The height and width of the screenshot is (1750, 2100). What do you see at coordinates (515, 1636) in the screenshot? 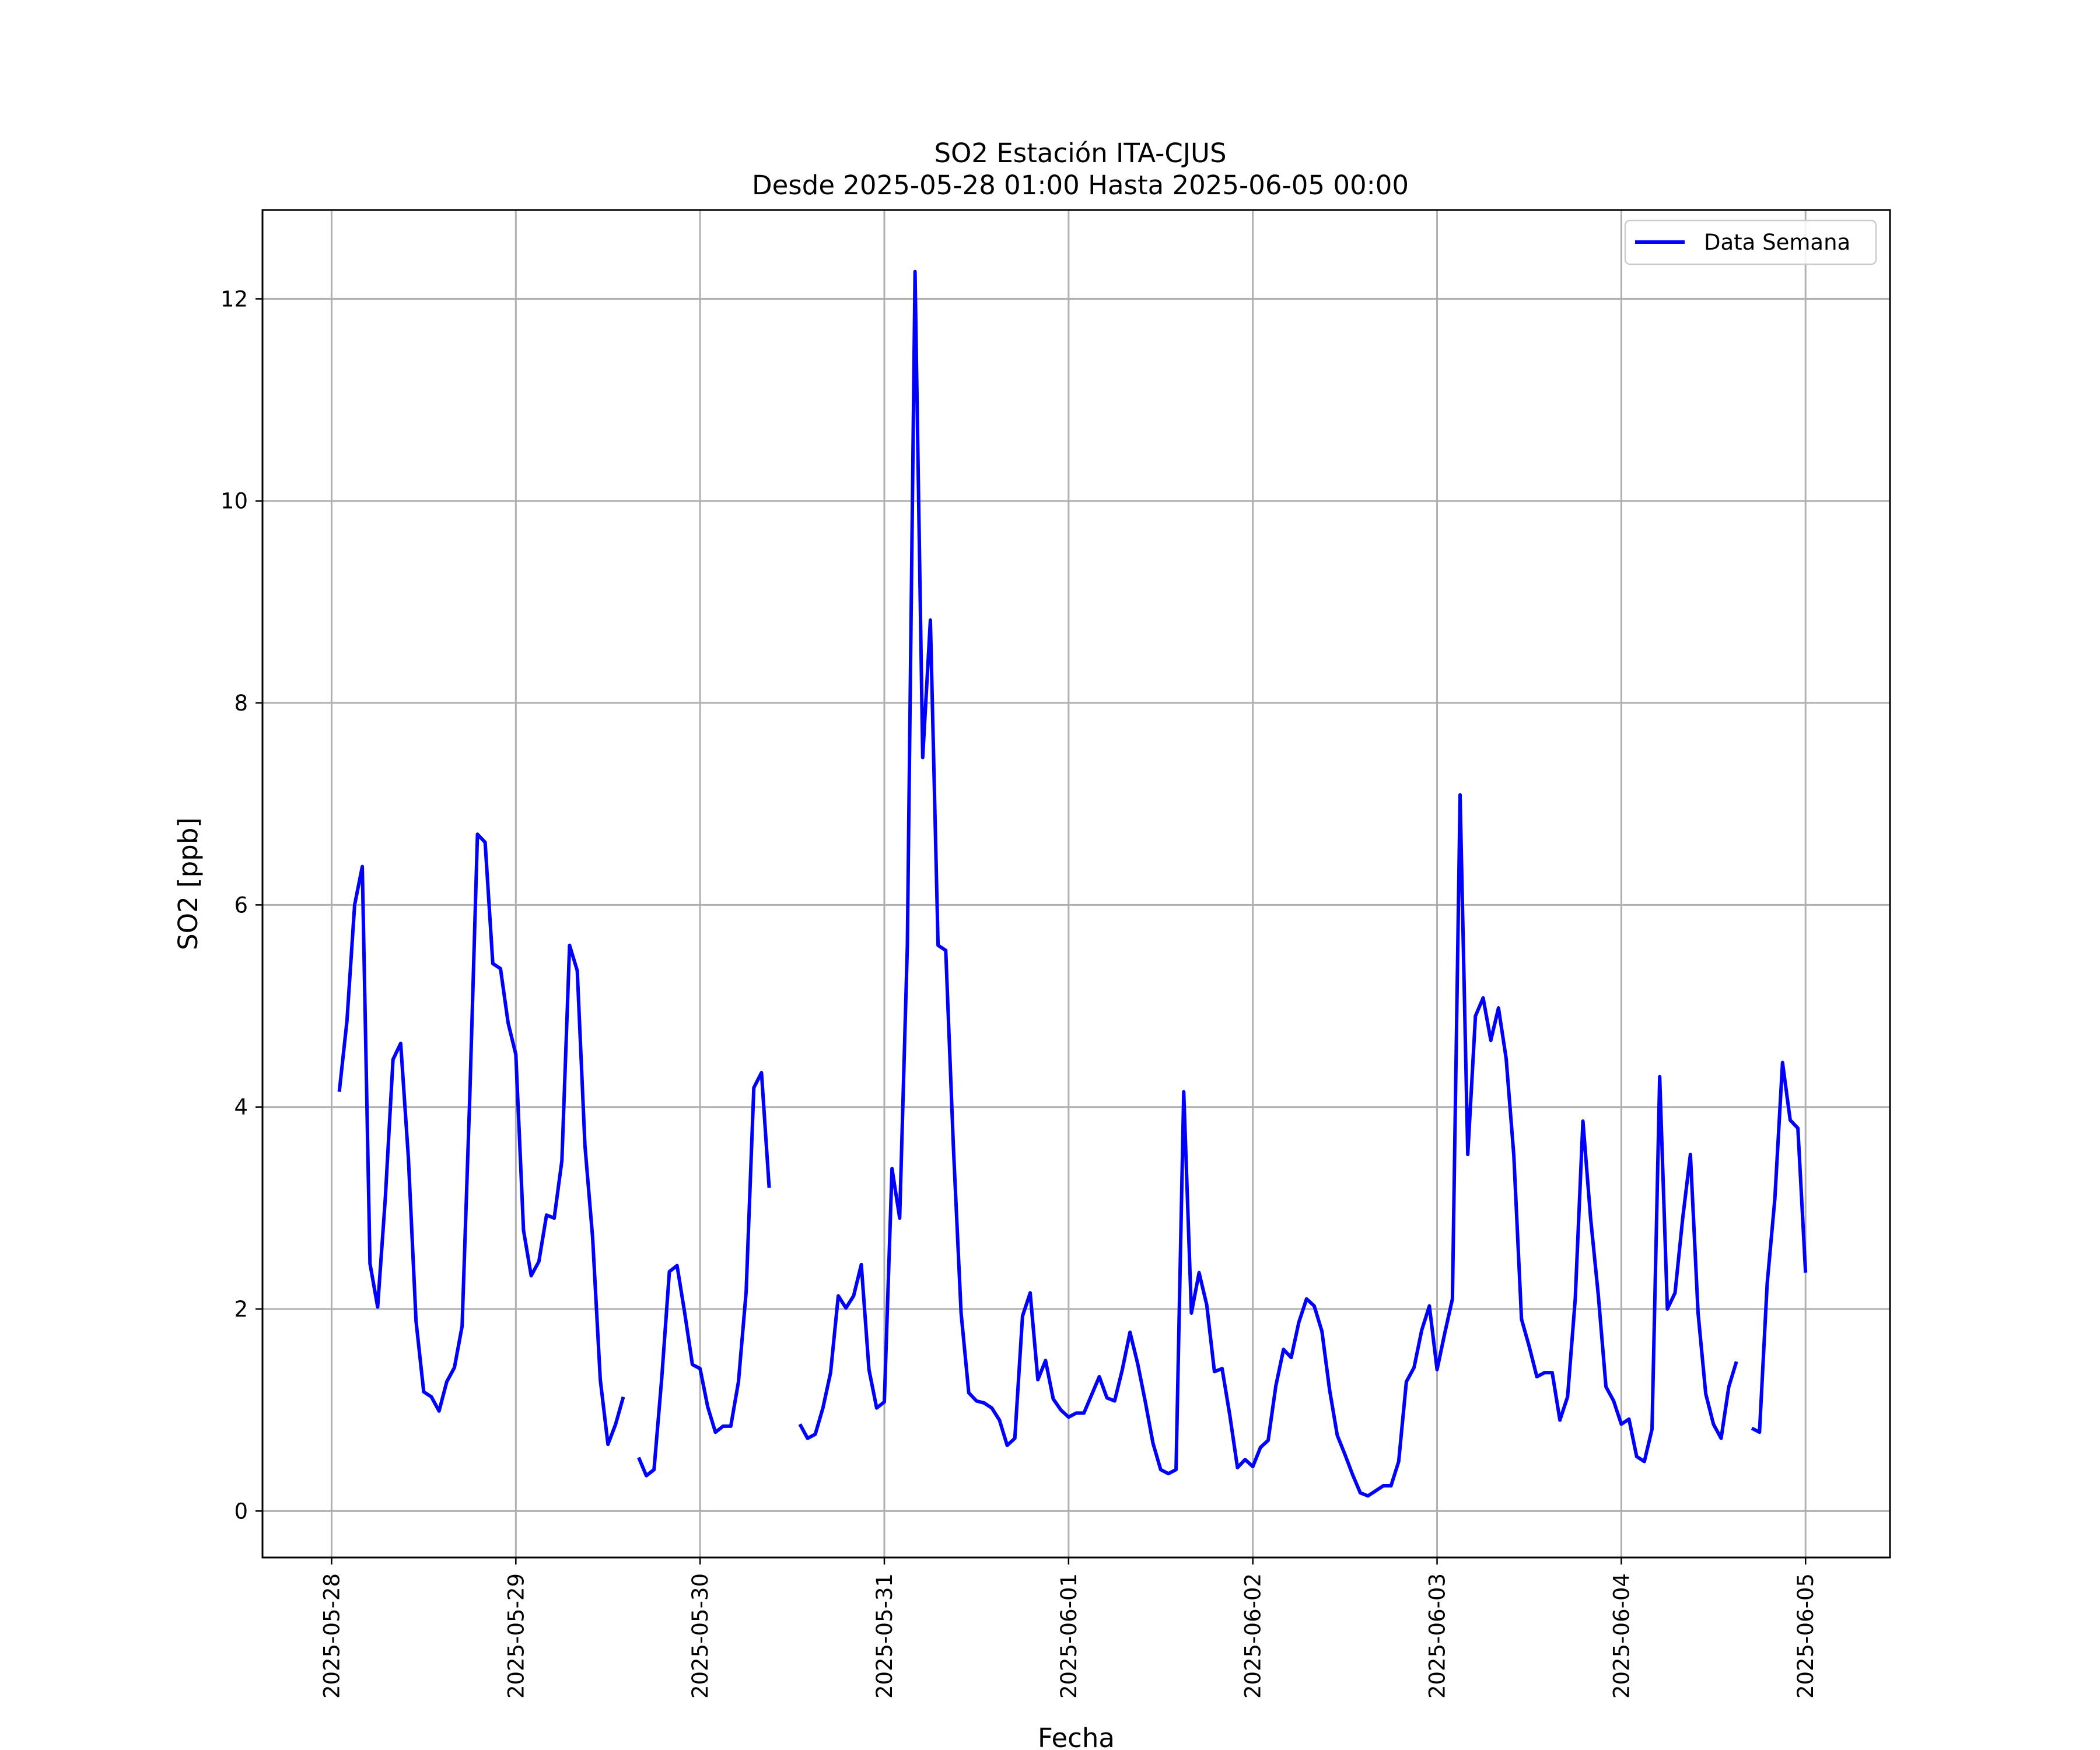
I see `x-tick-label: 2025-05-29` at bounding box center [515, 1636].